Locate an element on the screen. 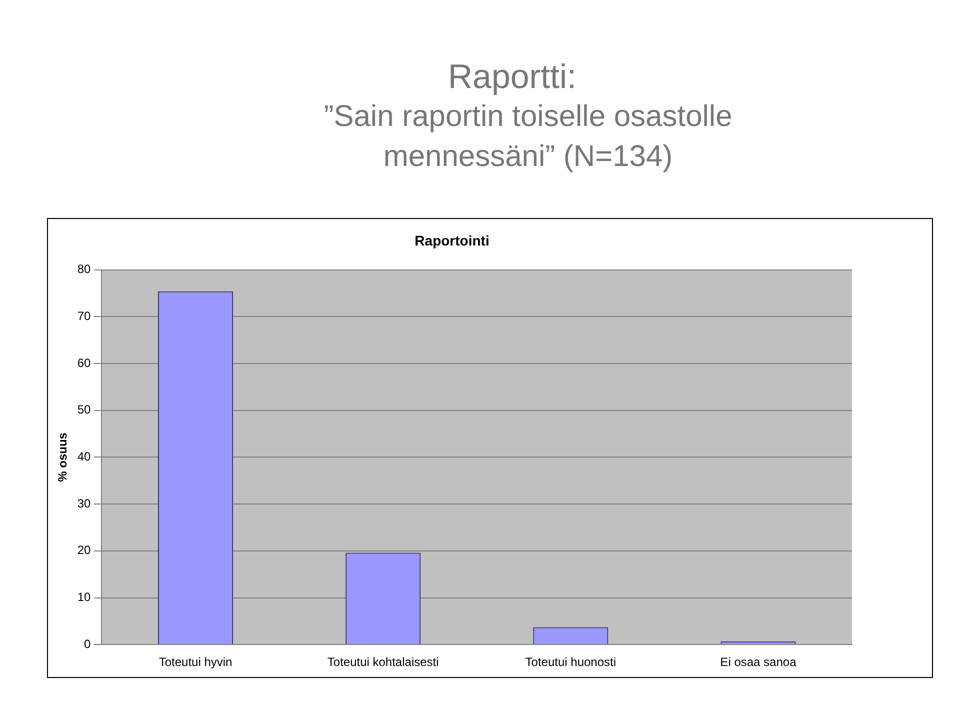  y-tick-label: 40 is located at coordinates (84, 457).